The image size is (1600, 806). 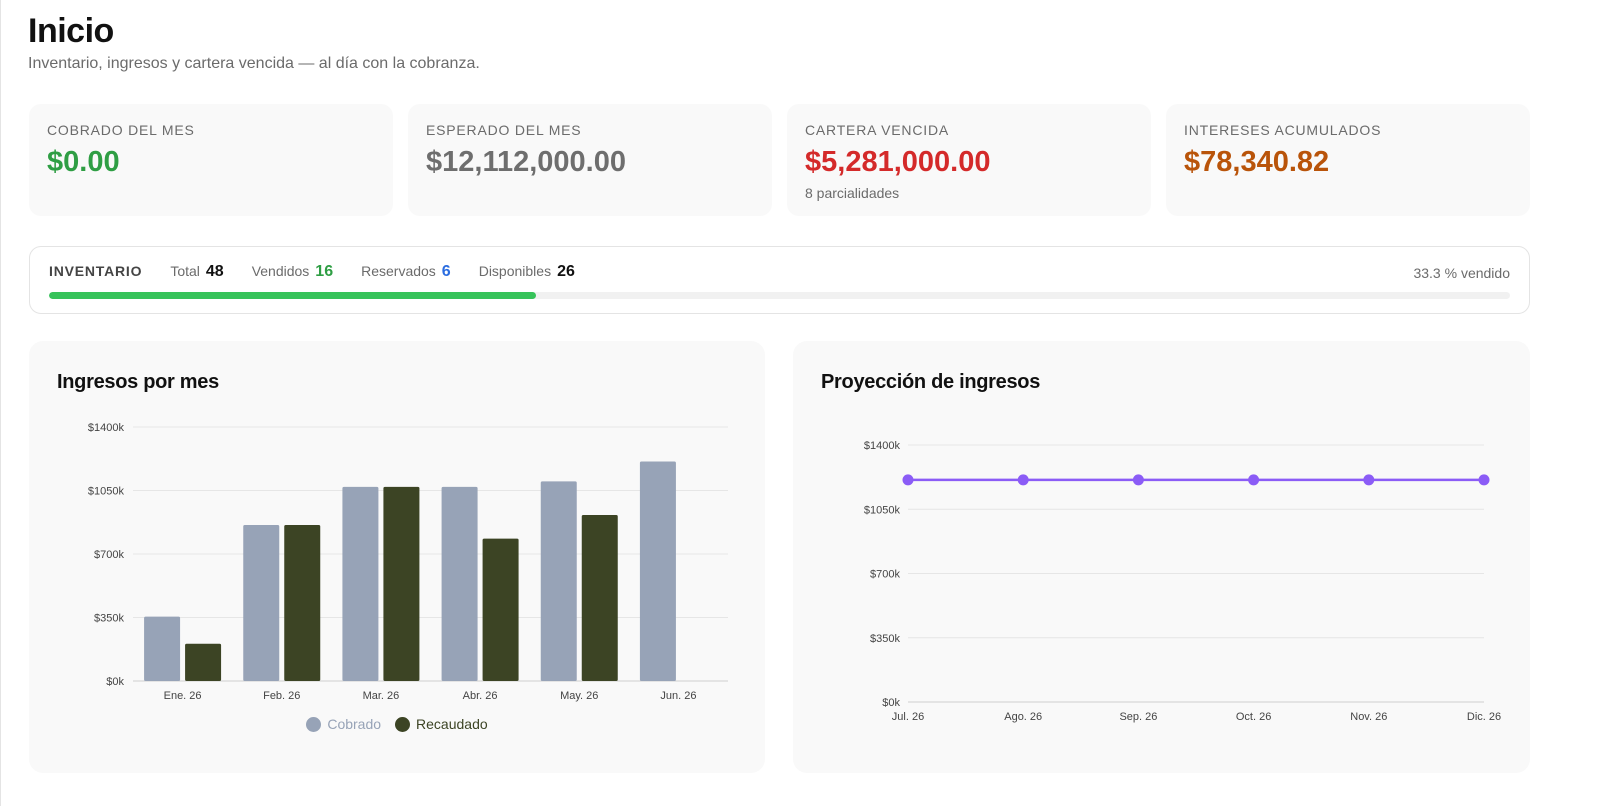 I want to click on legend-item-cobrado: Cobrado, so click(x=343, y=724).